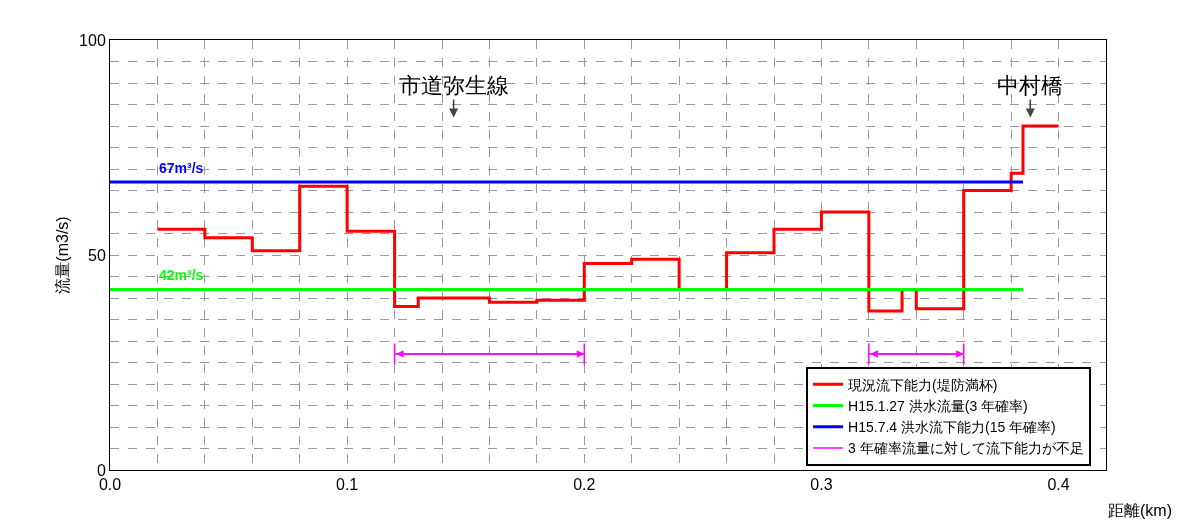 The height and width of the screenshot is (524, 1178). I want to click on legend-label: 3 年確率流量に対して流下能力が不足, so click(966, 448).